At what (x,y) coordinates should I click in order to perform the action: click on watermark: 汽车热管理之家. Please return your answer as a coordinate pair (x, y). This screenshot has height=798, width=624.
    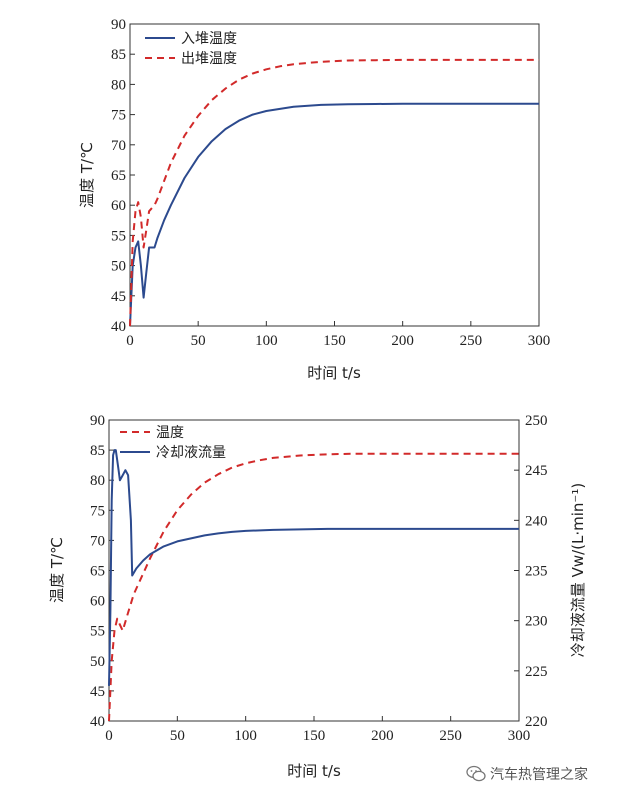
    Looking at the image, I should click on (541, 774).